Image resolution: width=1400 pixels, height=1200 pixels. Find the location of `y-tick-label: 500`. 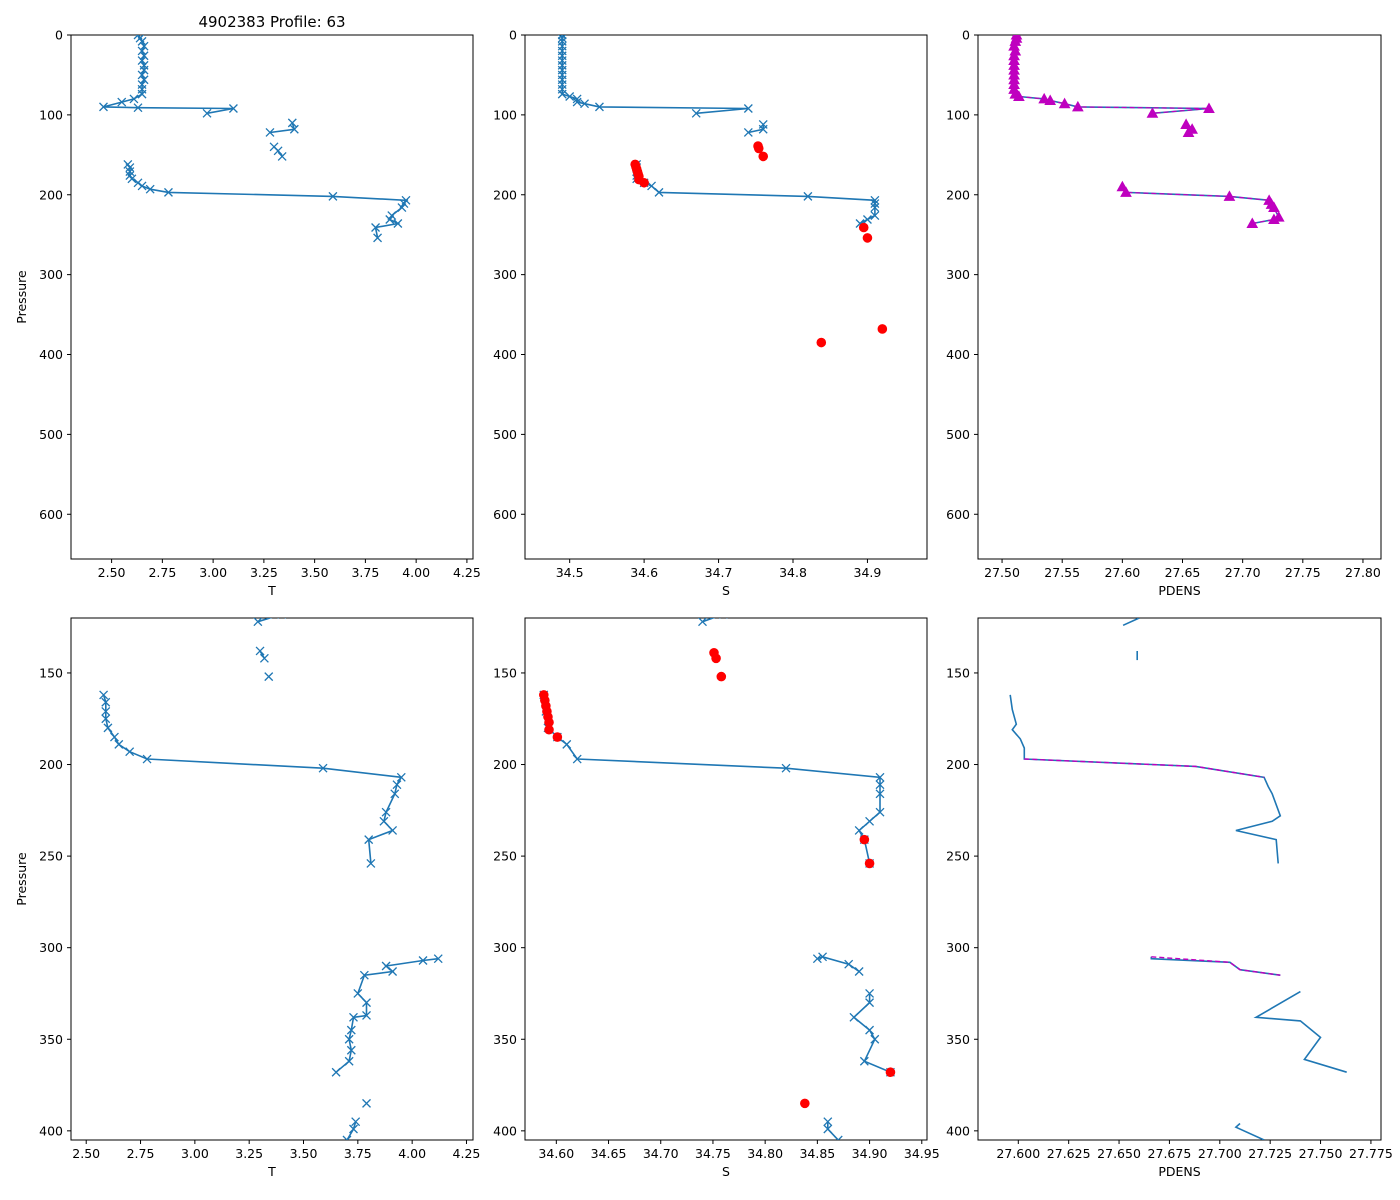

y-tick-label: 500 is located at coordinates (505, 434).